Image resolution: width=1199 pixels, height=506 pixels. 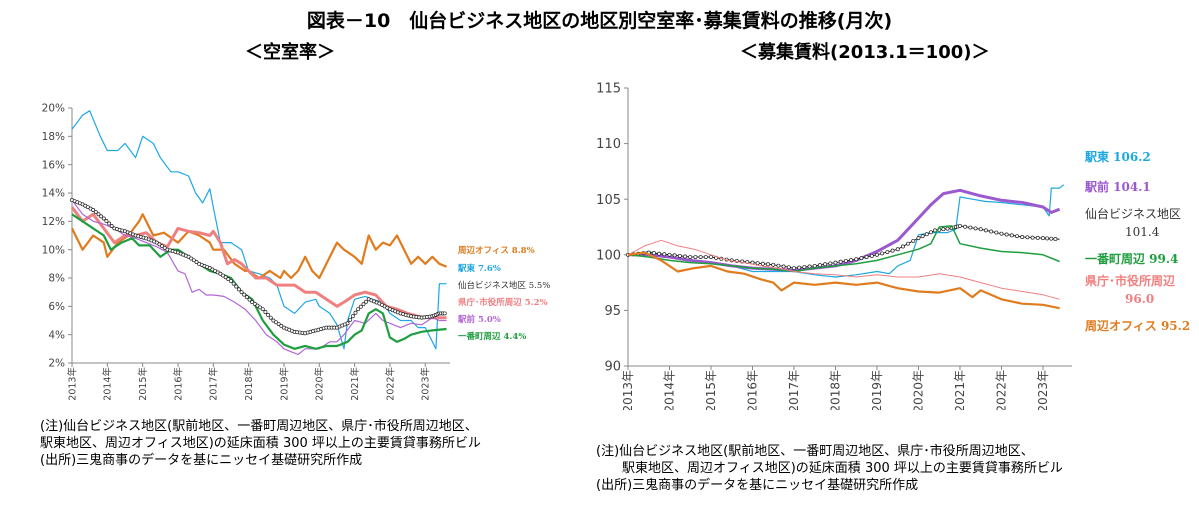 What do you see at coordinates (53, 250) in the screenshot?
I see `y-tick-label: 10%` at bounding box center [53, 250].